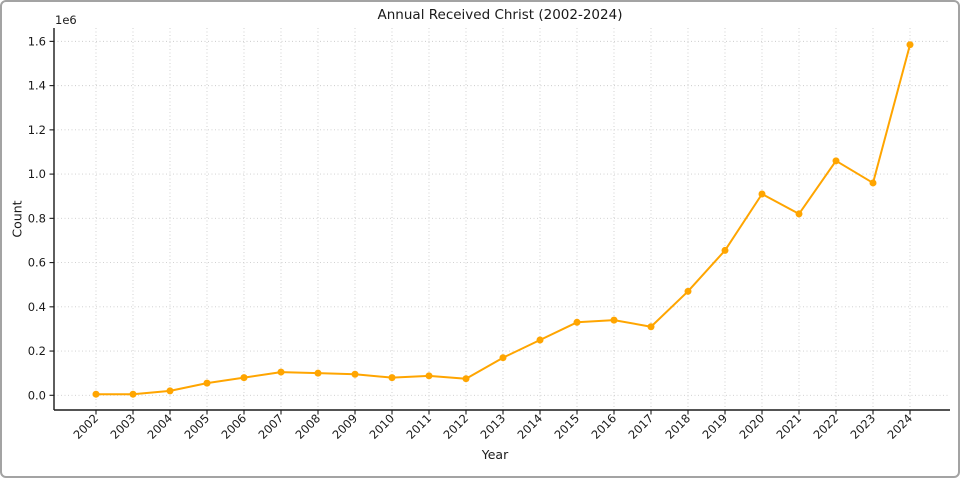  Describe the element at coordinates (604, 426) in the screenshot. I see `x-tick-label: 2016` at that location.